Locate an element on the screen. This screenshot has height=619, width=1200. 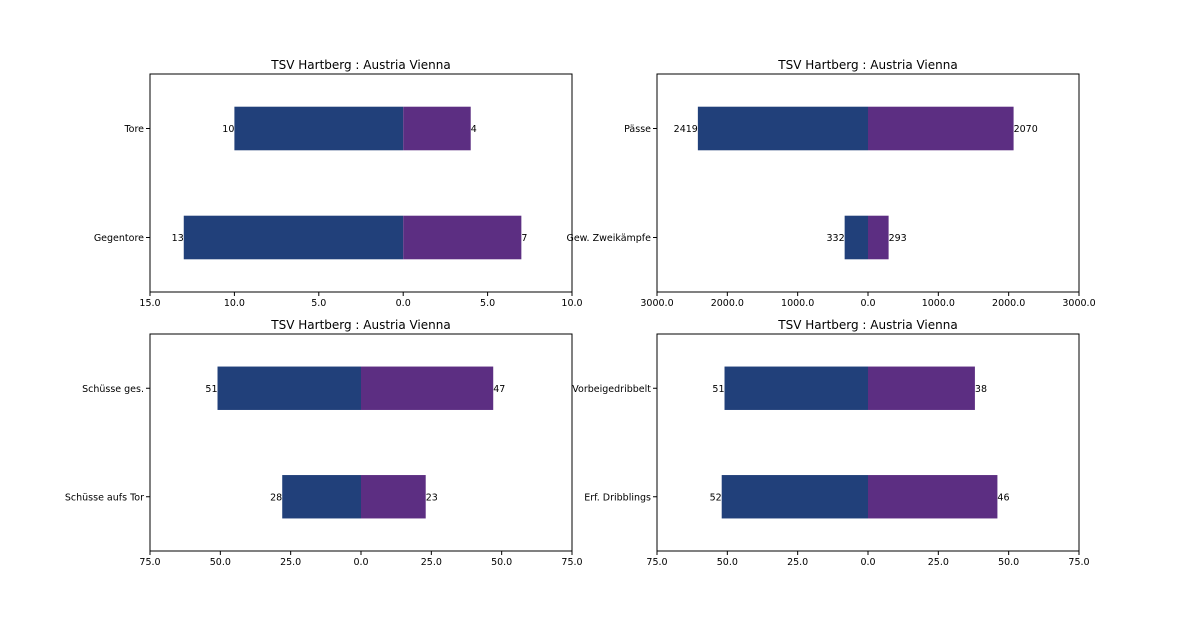
x-tick-label: 15.0 is located at coordinates (149, 303).